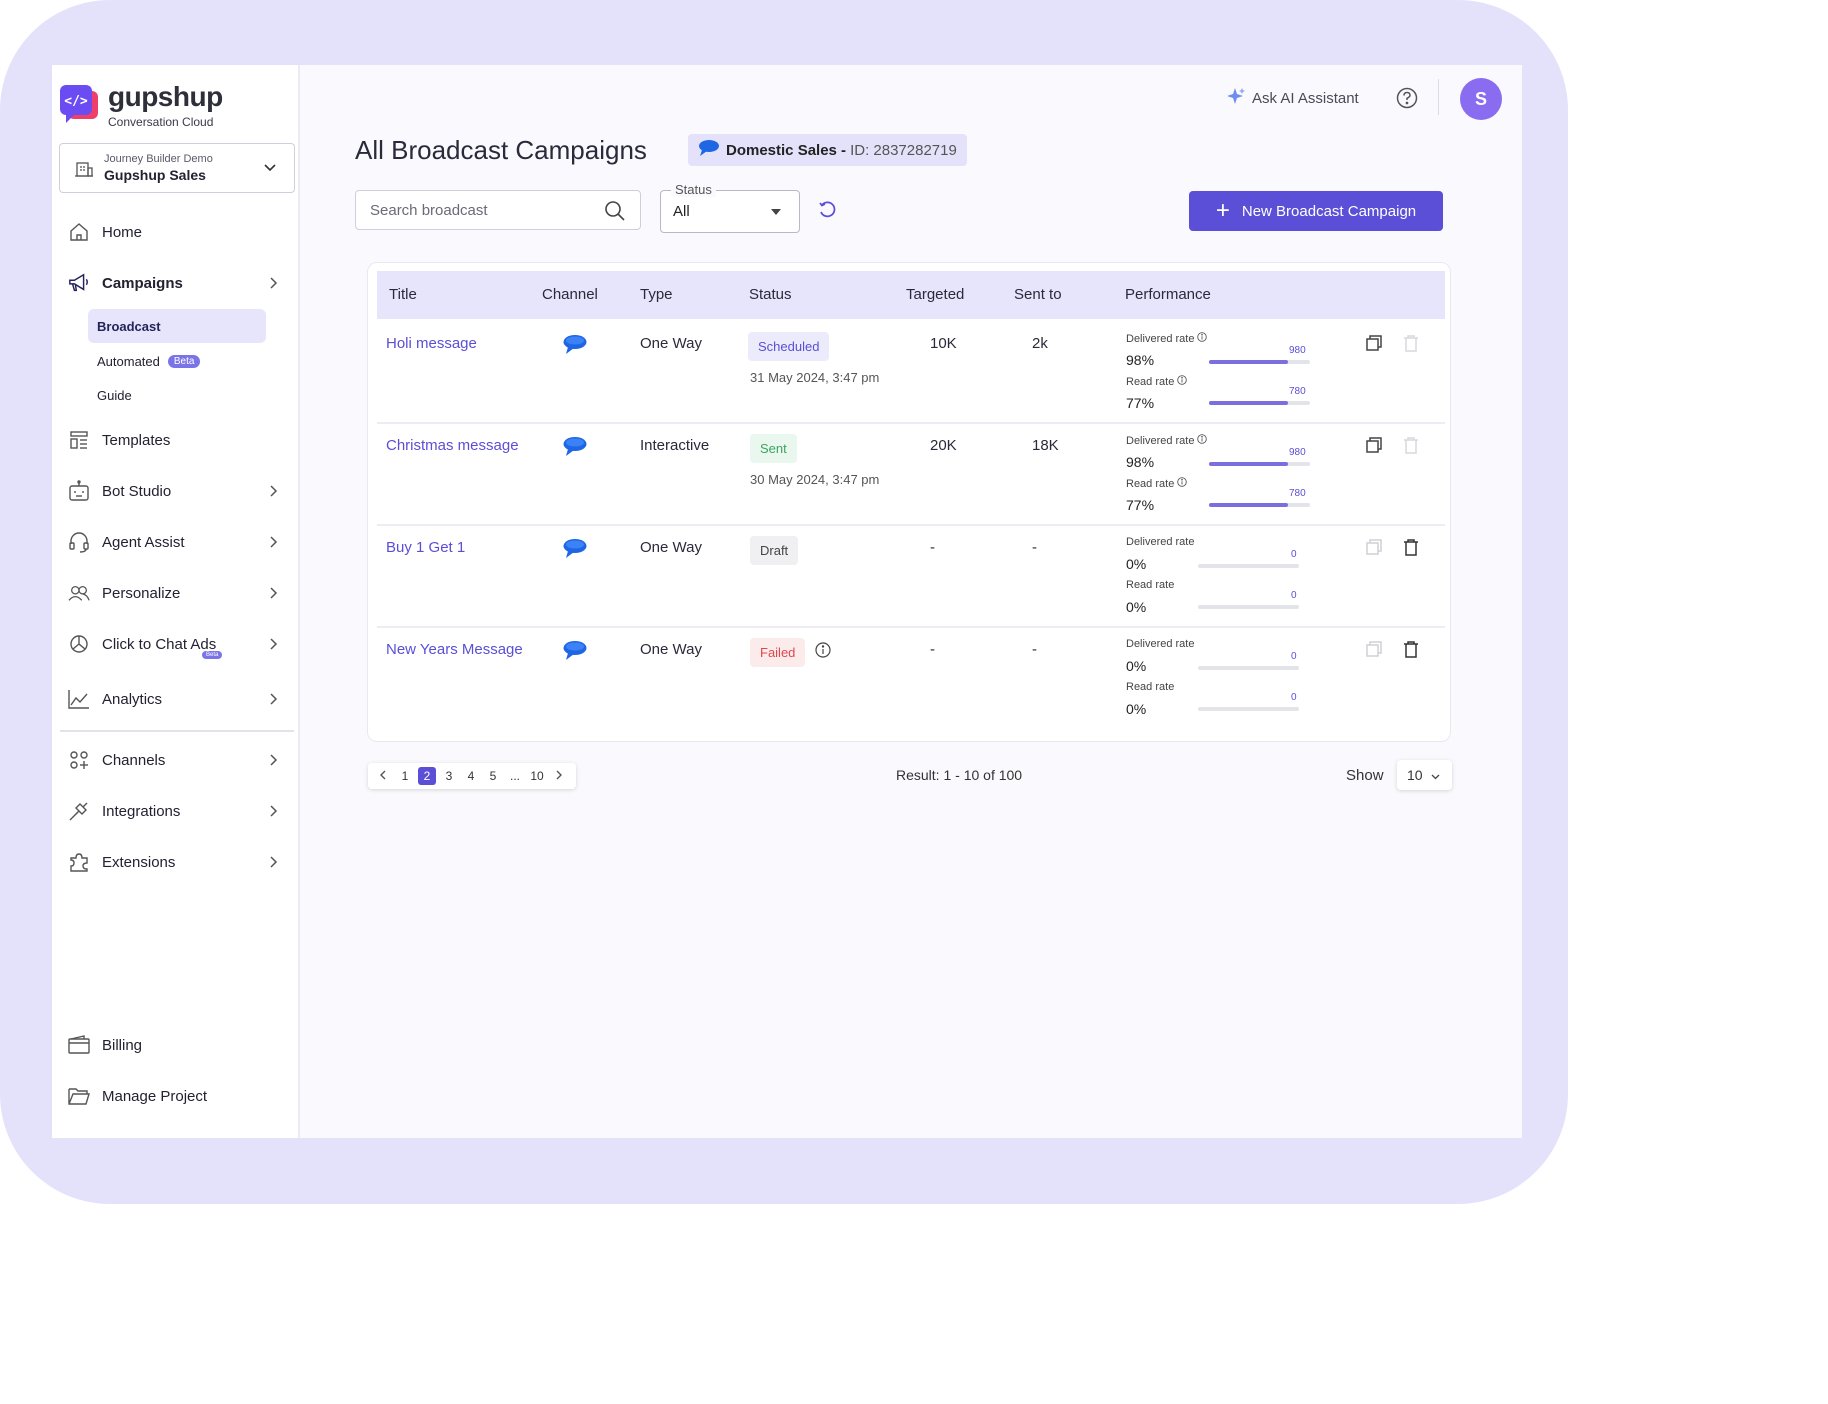 The image size is (1828, 1404). I want to click on nav-click-to-chat-ads: Click to Chat Ads Beta, so click(173, 644).